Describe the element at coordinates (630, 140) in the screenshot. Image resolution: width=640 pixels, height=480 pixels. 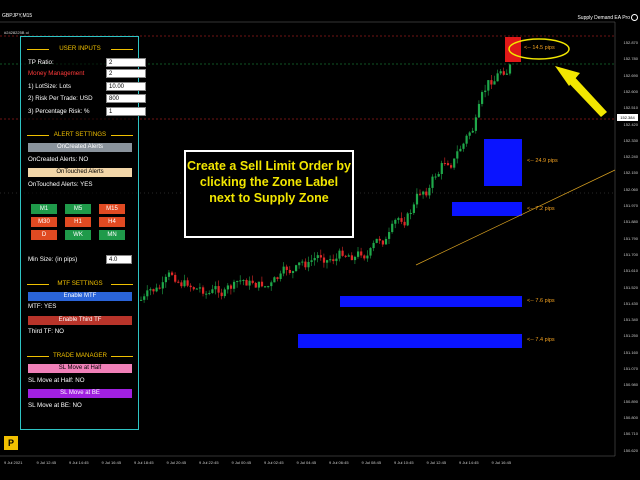
I see `price-axis-label: 152.330` at that location.